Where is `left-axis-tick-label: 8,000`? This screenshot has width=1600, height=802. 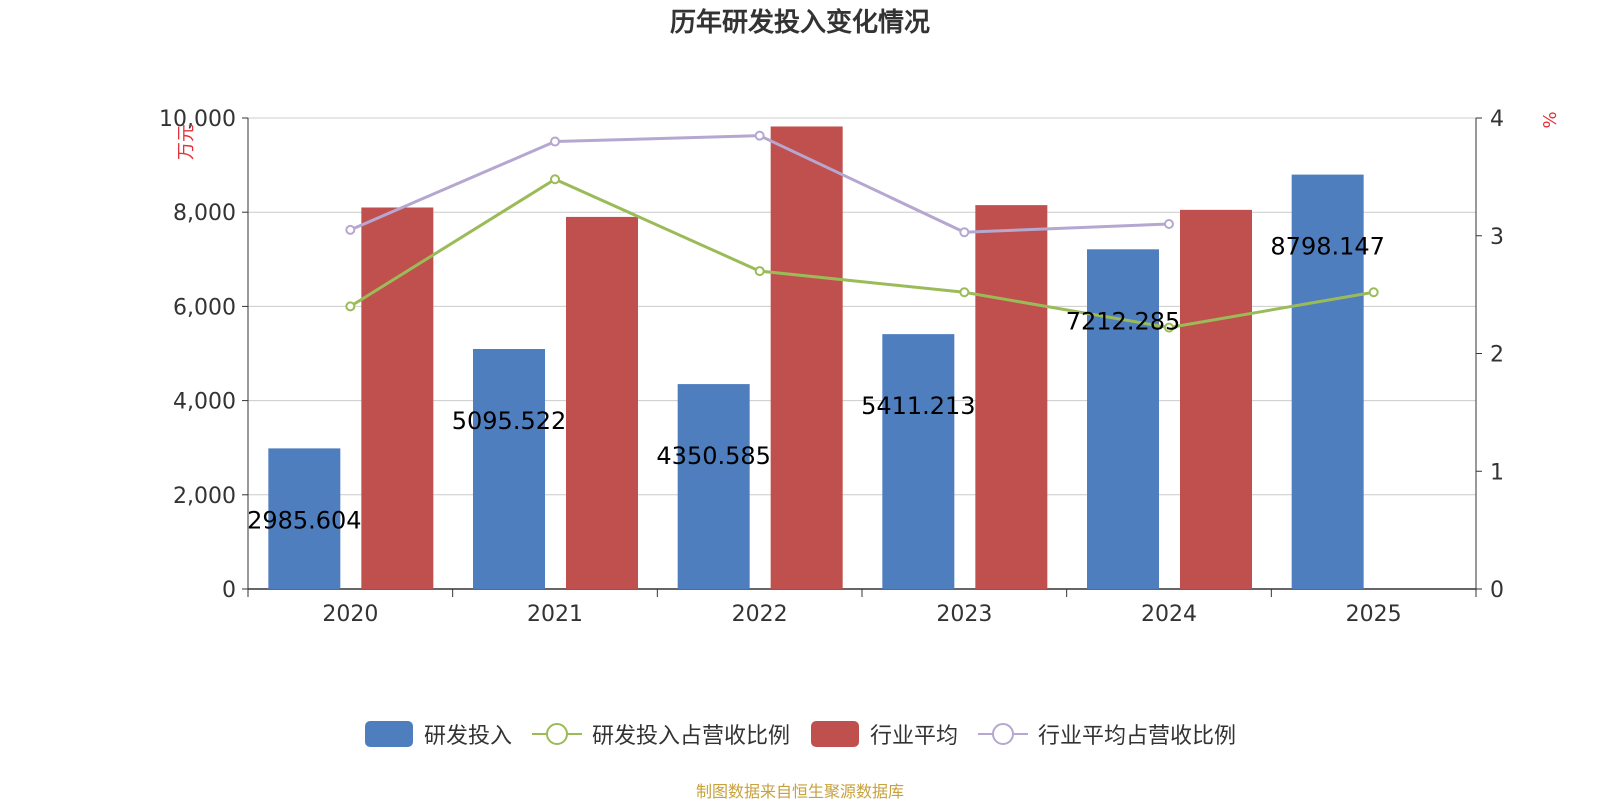 left-axis-tick-label: 8,000 is located at coordinates (204, 213).